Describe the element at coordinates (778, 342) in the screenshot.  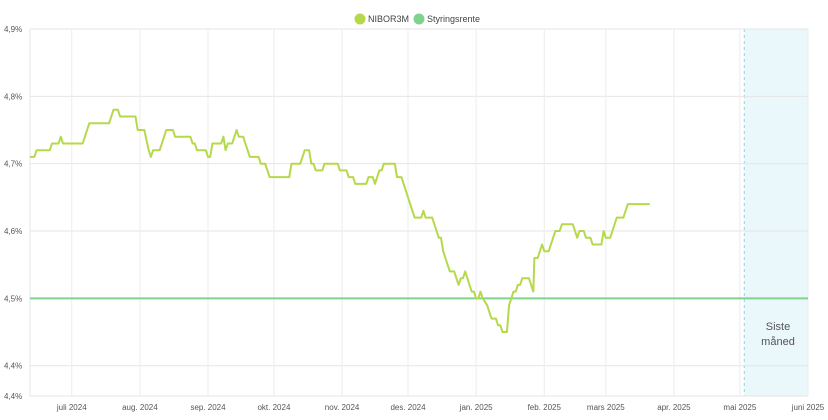
I see `annotation-line-2: måned` at that location.